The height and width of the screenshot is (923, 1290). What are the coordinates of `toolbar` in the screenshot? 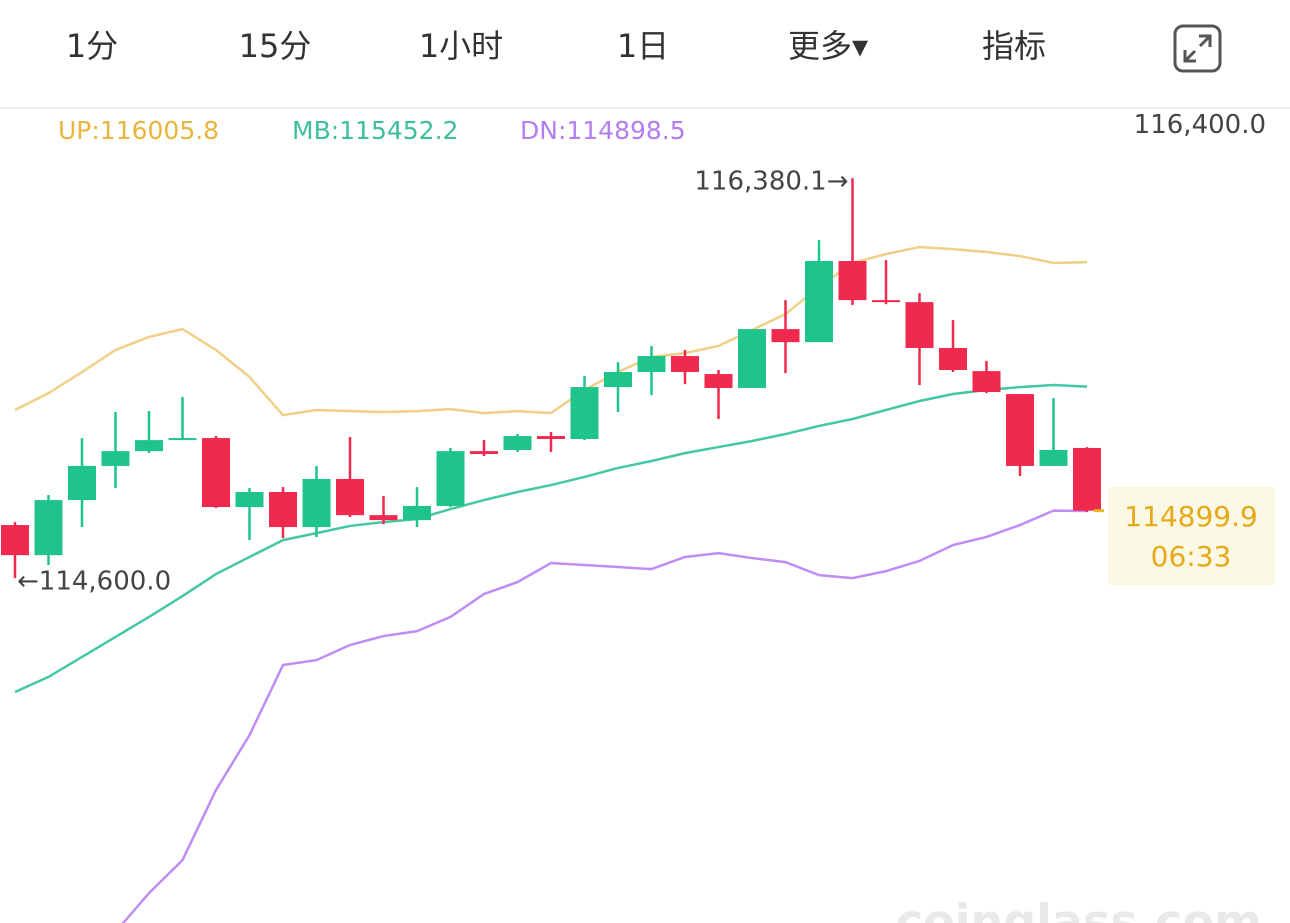 It's located at (645, 54).